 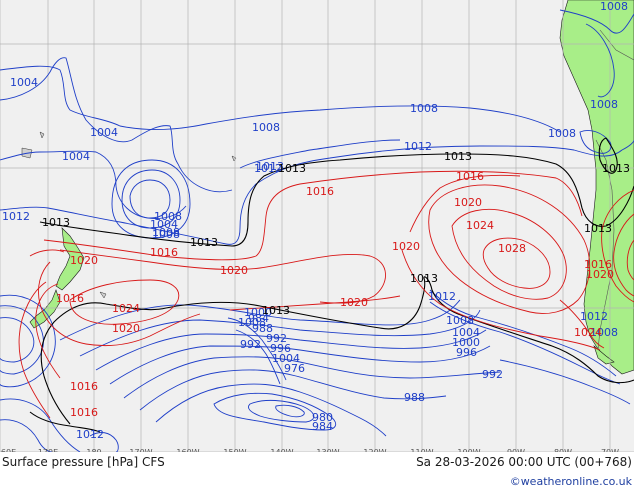 I want to click on isobar-980-ring, so click(x=275, y=411).